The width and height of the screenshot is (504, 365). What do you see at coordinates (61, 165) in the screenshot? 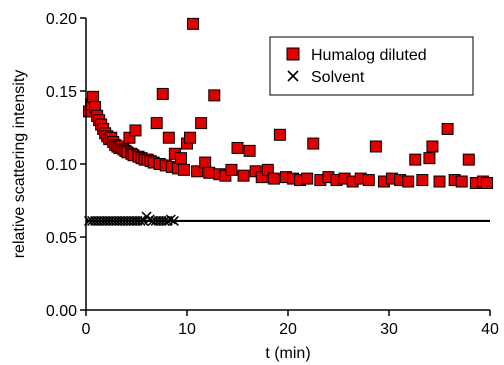
I see `y-tick-label-2: 0.10` at bounding box center [61, 165].